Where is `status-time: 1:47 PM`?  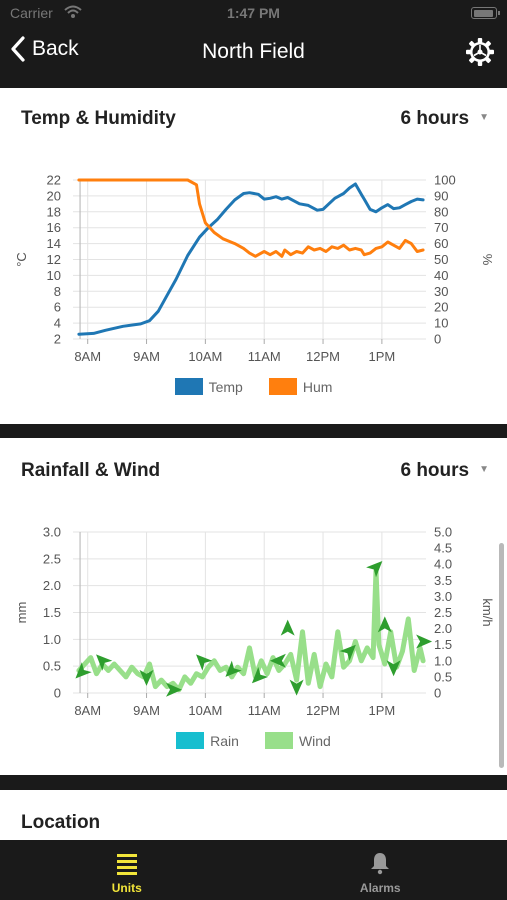 status-time: 1:47 PM is located at coordinates (253, 13).